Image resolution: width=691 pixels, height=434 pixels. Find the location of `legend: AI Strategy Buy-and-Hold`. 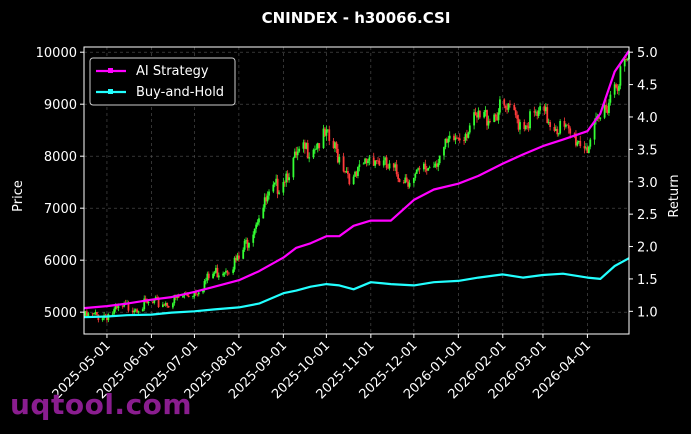

legend: AI Strategy Buy-and-Hold is located at coordinates (162, 81).